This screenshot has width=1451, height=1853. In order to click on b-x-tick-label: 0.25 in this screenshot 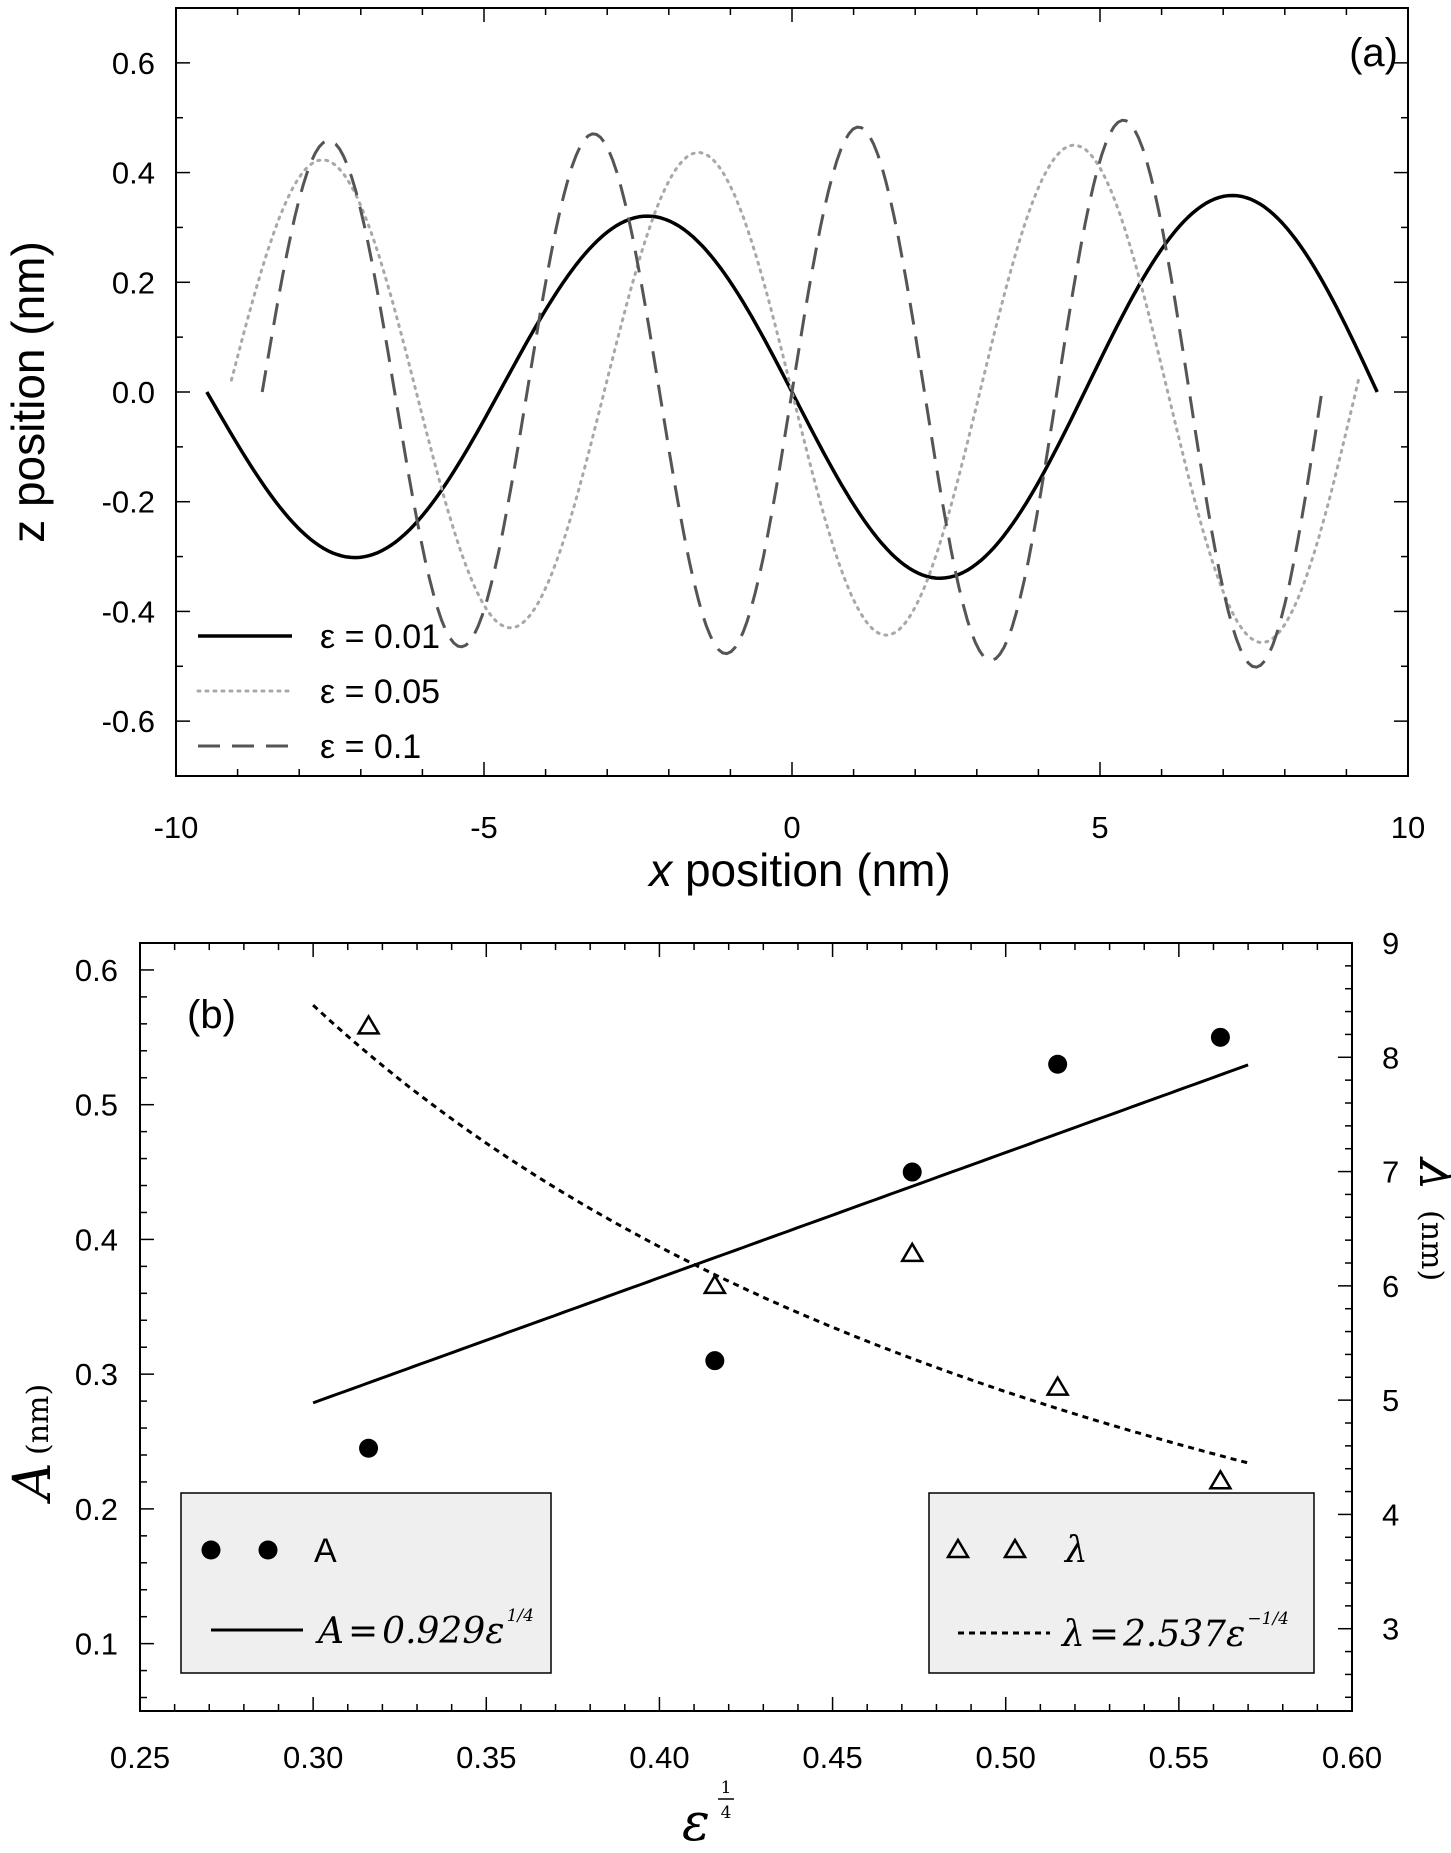, I will do `click(140, 1757)`.